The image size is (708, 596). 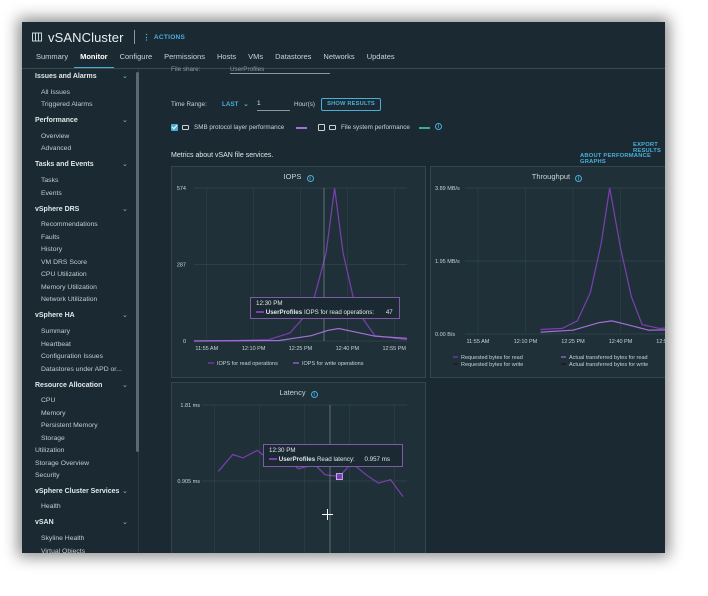 I want to click on sidebar-item-skyline-health: Skyline Health, so click(x=63, y=539).